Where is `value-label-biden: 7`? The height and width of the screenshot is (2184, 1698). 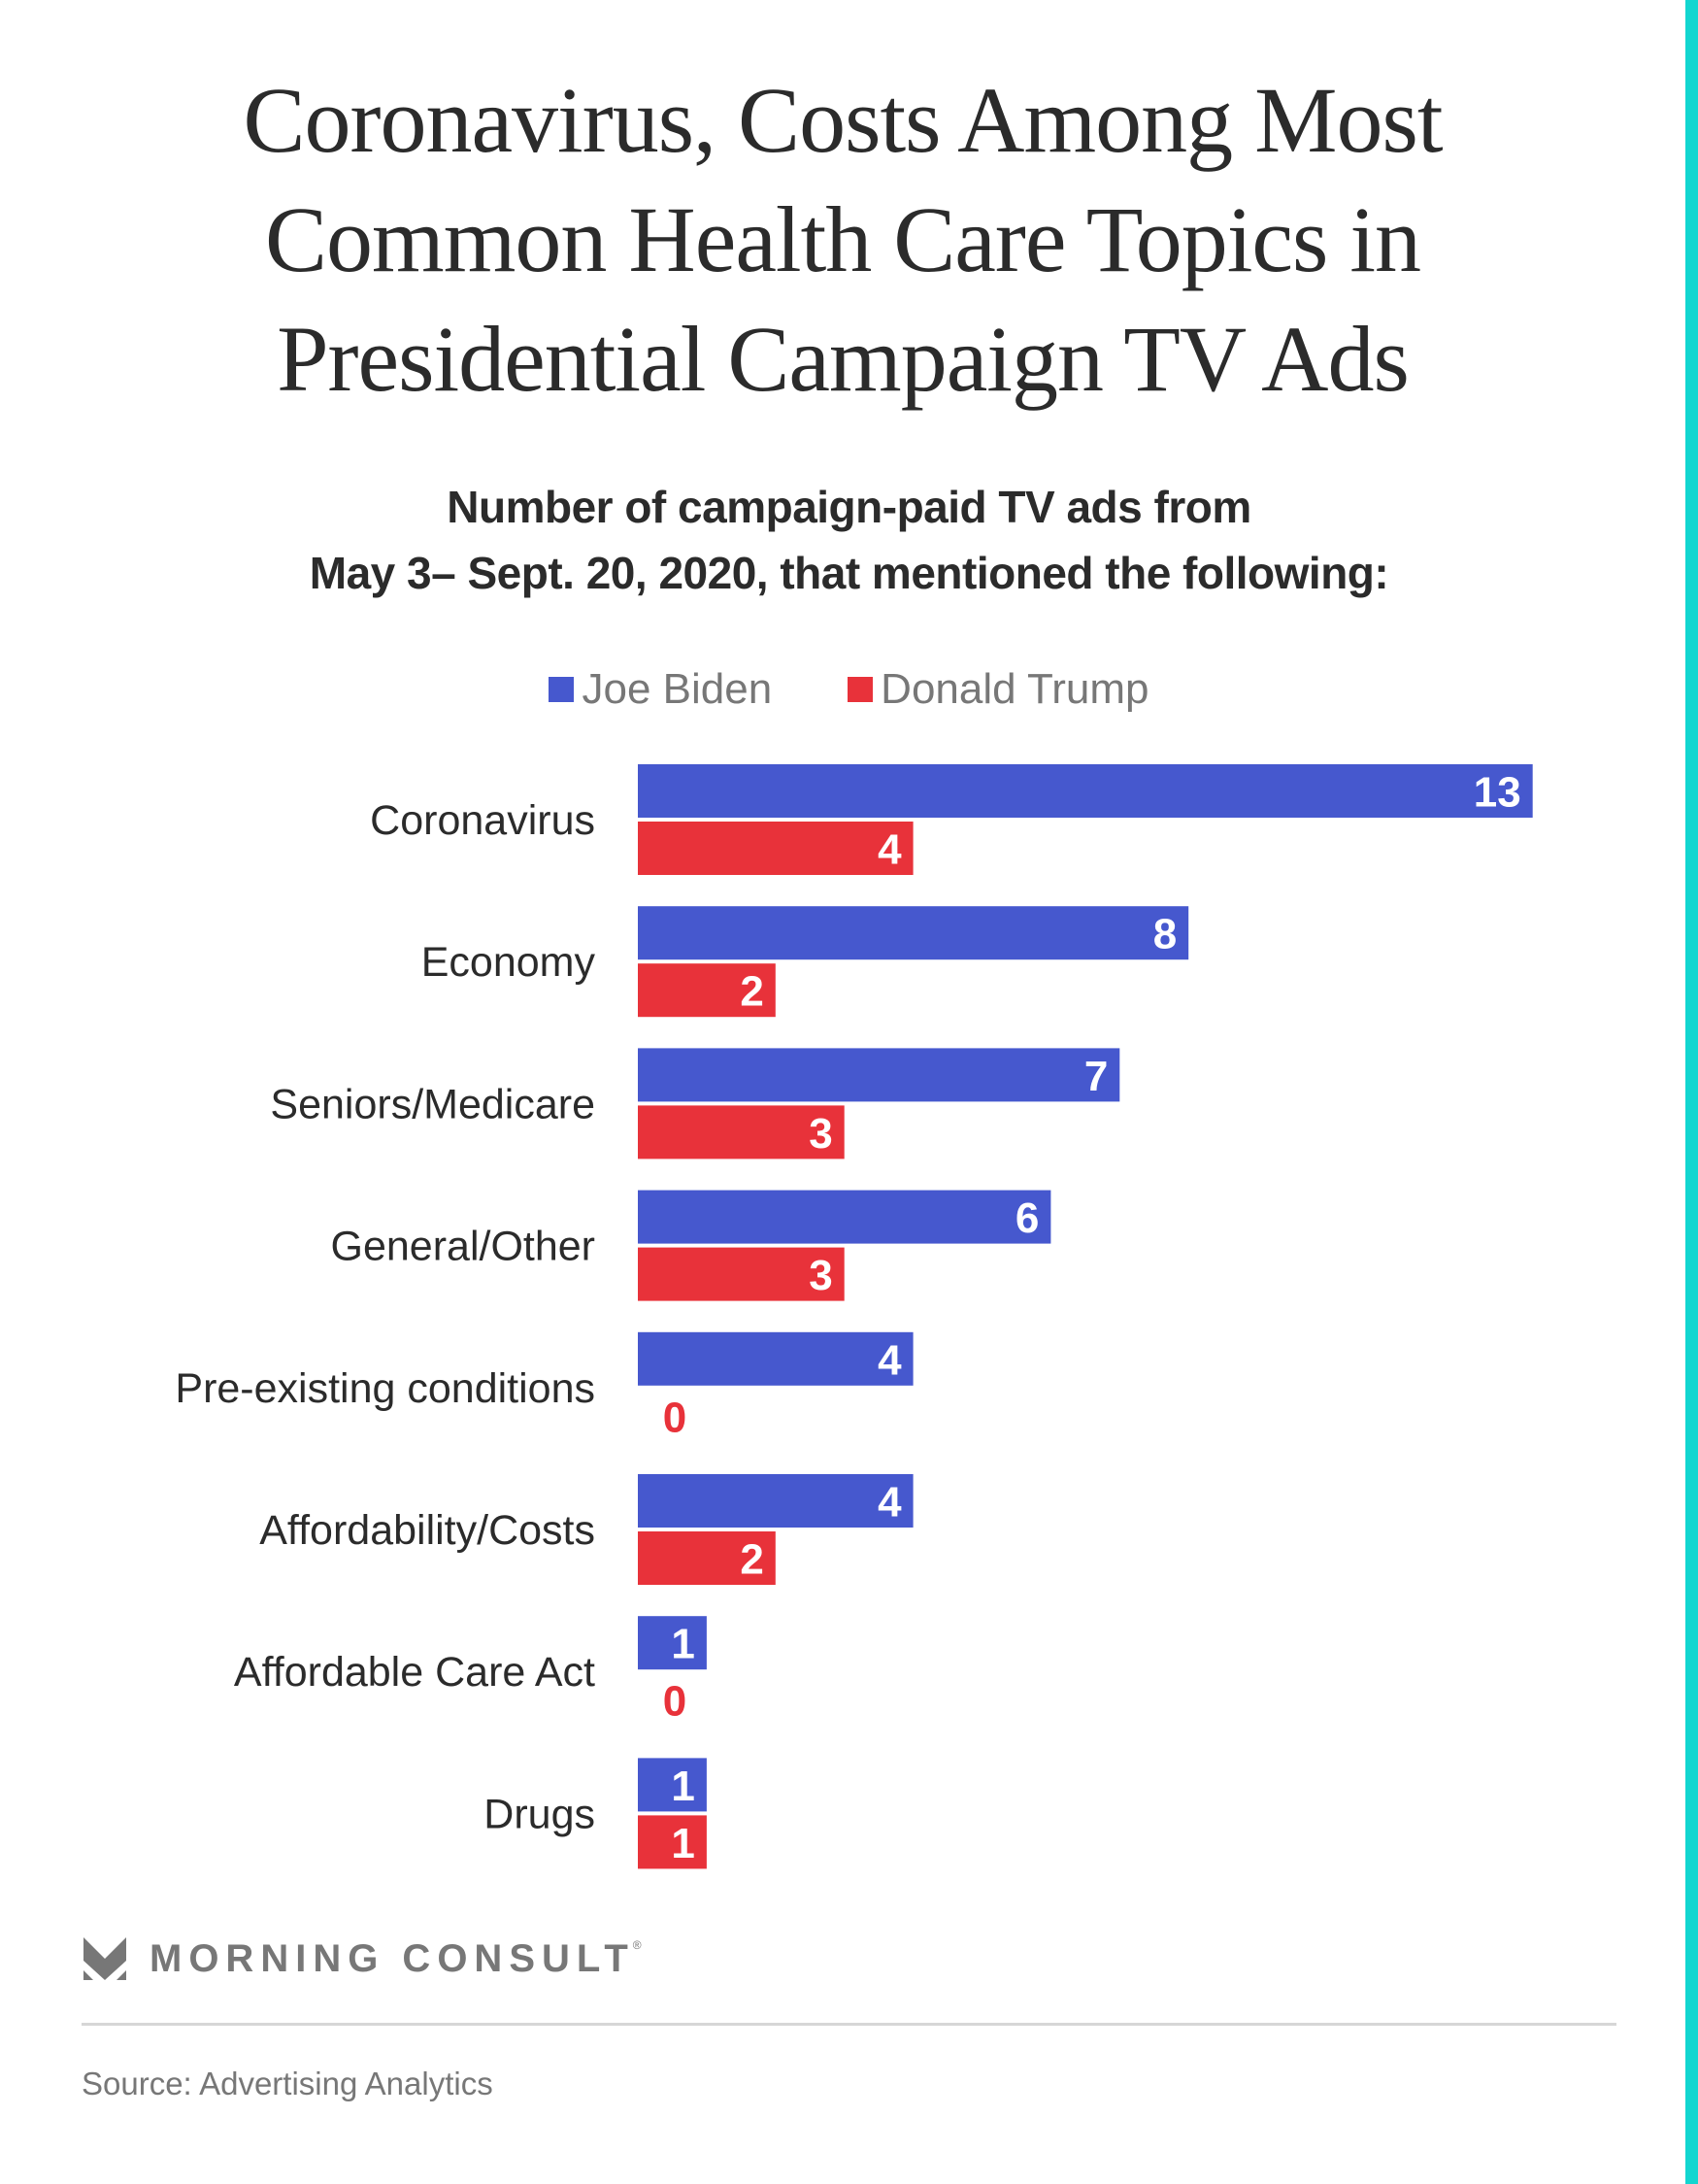 value-label-biden: 7 is located at coordinates (1096, 1076).